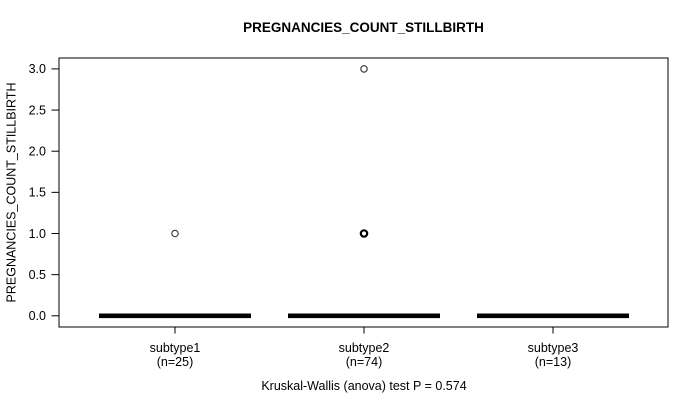 Image resolution: width=700 pixels, height=400 pixels. Describe the element at coordinates (12, 193) in the screenshot. I see `y-axis-label: PREGNANCIES_COUNT_STILLBIRTH` at that location.